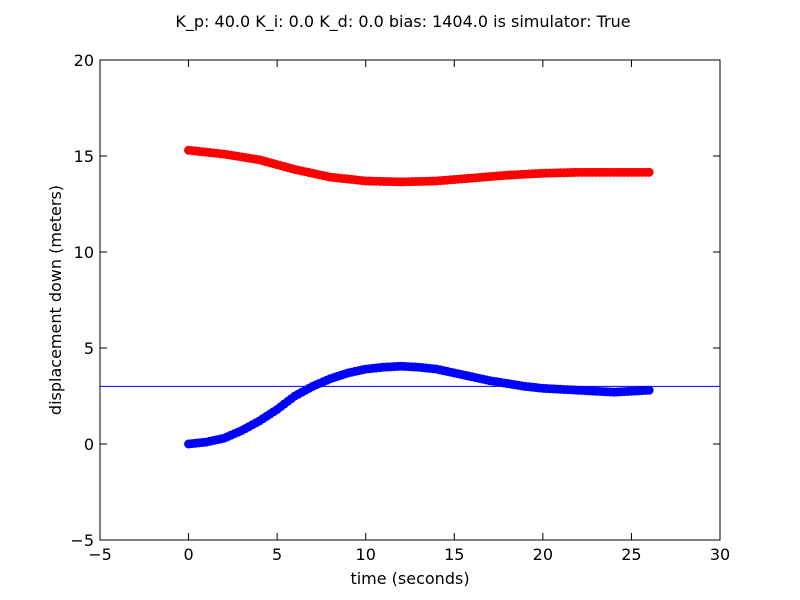 This screenshot has height=600, width=800. Describe the element at coordinates (188, 554) in the screenshot. I see `x-tick-label: 0` at that location.